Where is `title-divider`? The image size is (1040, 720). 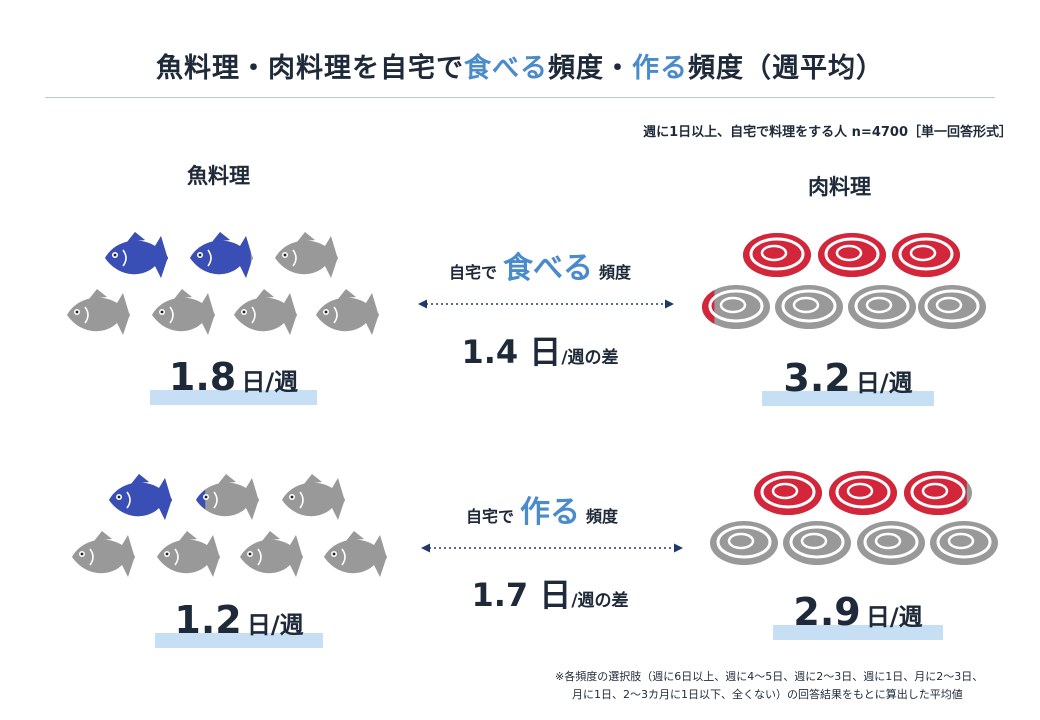 title-divider is located at coordinates (520, 97).